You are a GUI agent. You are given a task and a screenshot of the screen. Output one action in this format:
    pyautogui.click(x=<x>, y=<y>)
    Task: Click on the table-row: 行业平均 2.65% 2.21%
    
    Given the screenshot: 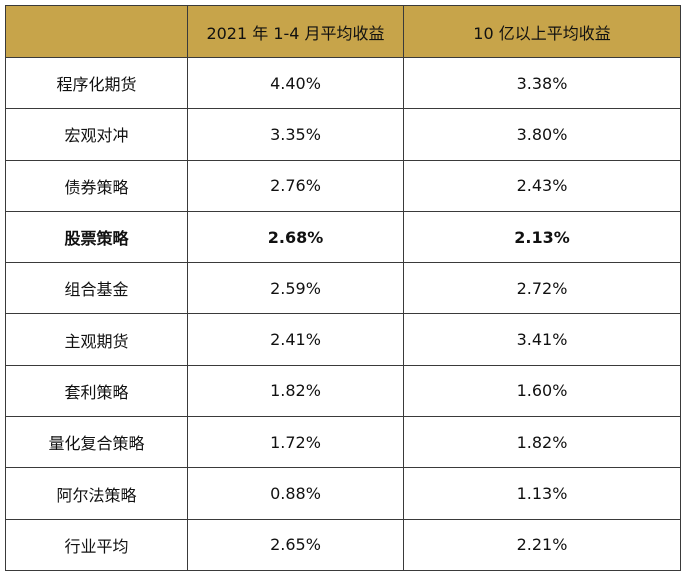 What is the action you would take?
    pyautogui.click(x=343, y=544)
    